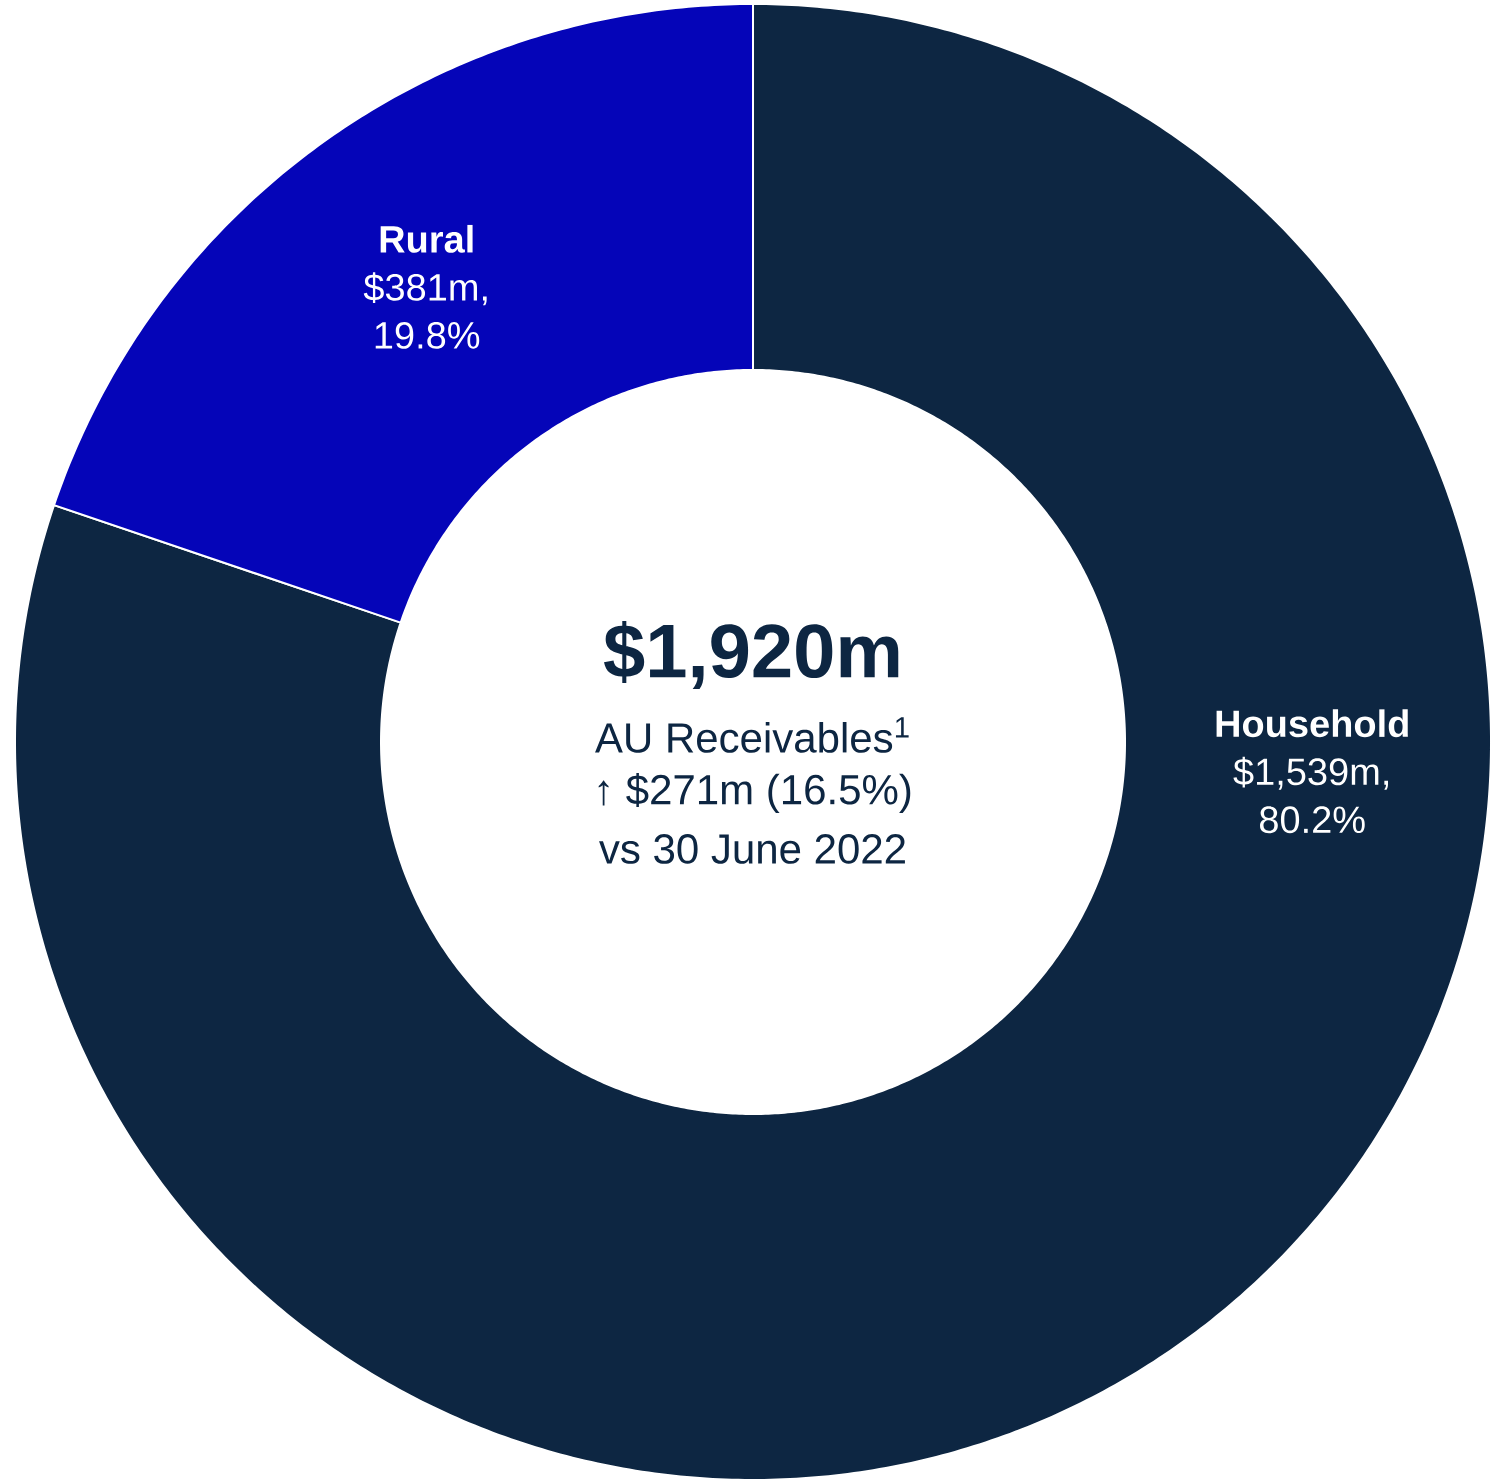 The height and width of the screenshot is (1479, 1493). I want to click on slice-label: Rural, so click(426, 238).